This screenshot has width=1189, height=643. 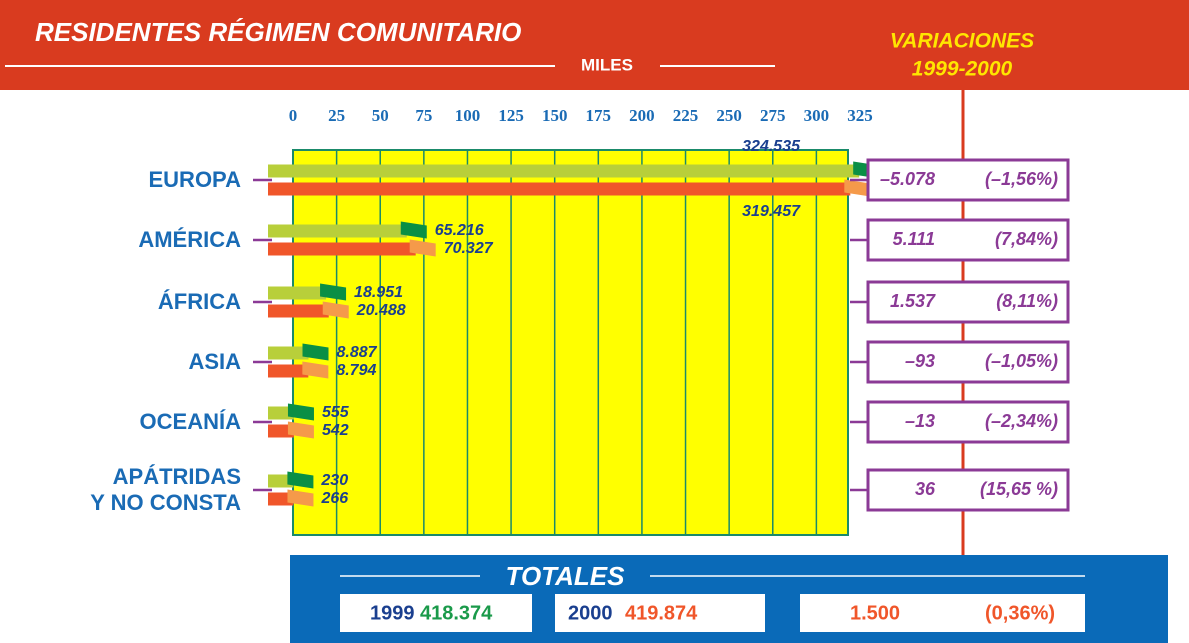 What do you see at coordinates (214, 361) in the screenshot?
I see `category-label: ASIA` at bounding box center [214, 361].